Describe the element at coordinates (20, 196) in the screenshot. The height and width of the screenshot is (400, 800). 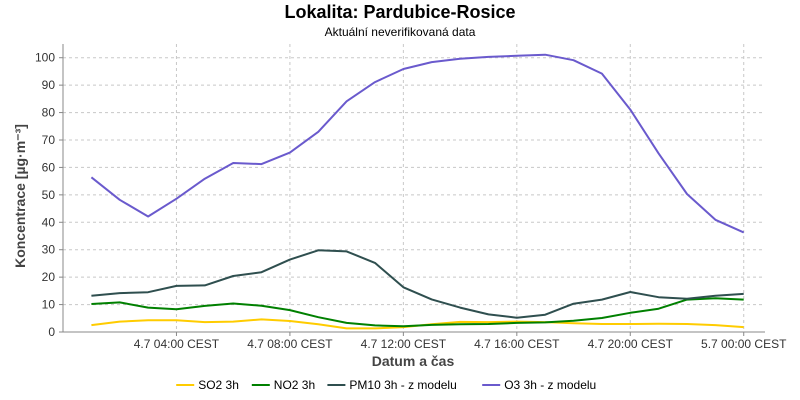
I see `y-axis-label: Koncentrace [µg·m⁻³]` at that location.